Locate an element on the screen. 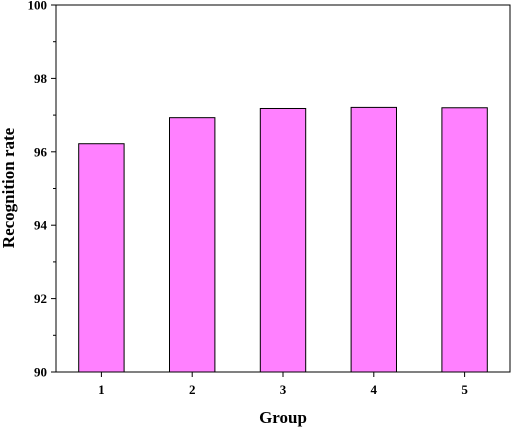 The image size is (512, 430). x-axis: 1 2 3 4 5 is located at coordinates (283, 384).